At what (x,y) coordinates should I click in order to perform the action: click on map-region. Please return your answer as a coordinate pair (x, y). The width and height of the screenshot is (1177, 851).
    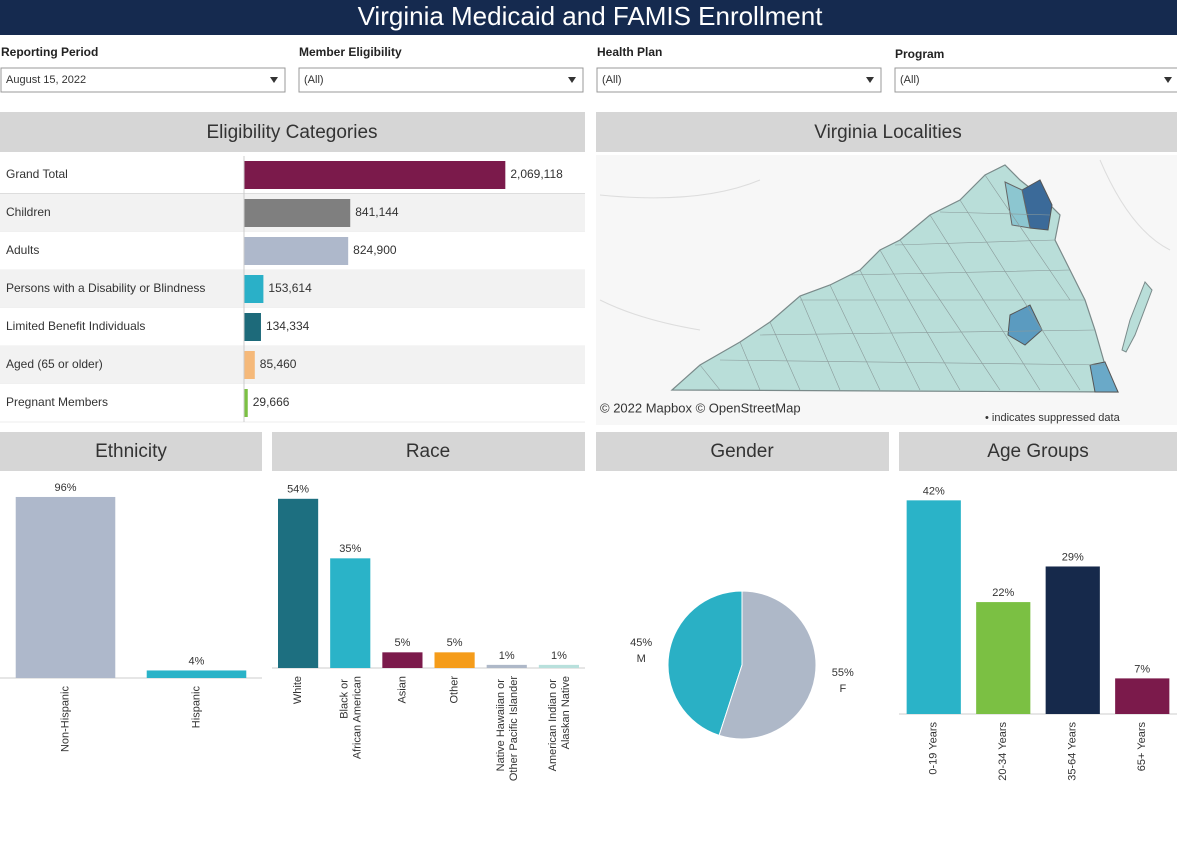
    Looking at the image, I should click on (1017, 205).